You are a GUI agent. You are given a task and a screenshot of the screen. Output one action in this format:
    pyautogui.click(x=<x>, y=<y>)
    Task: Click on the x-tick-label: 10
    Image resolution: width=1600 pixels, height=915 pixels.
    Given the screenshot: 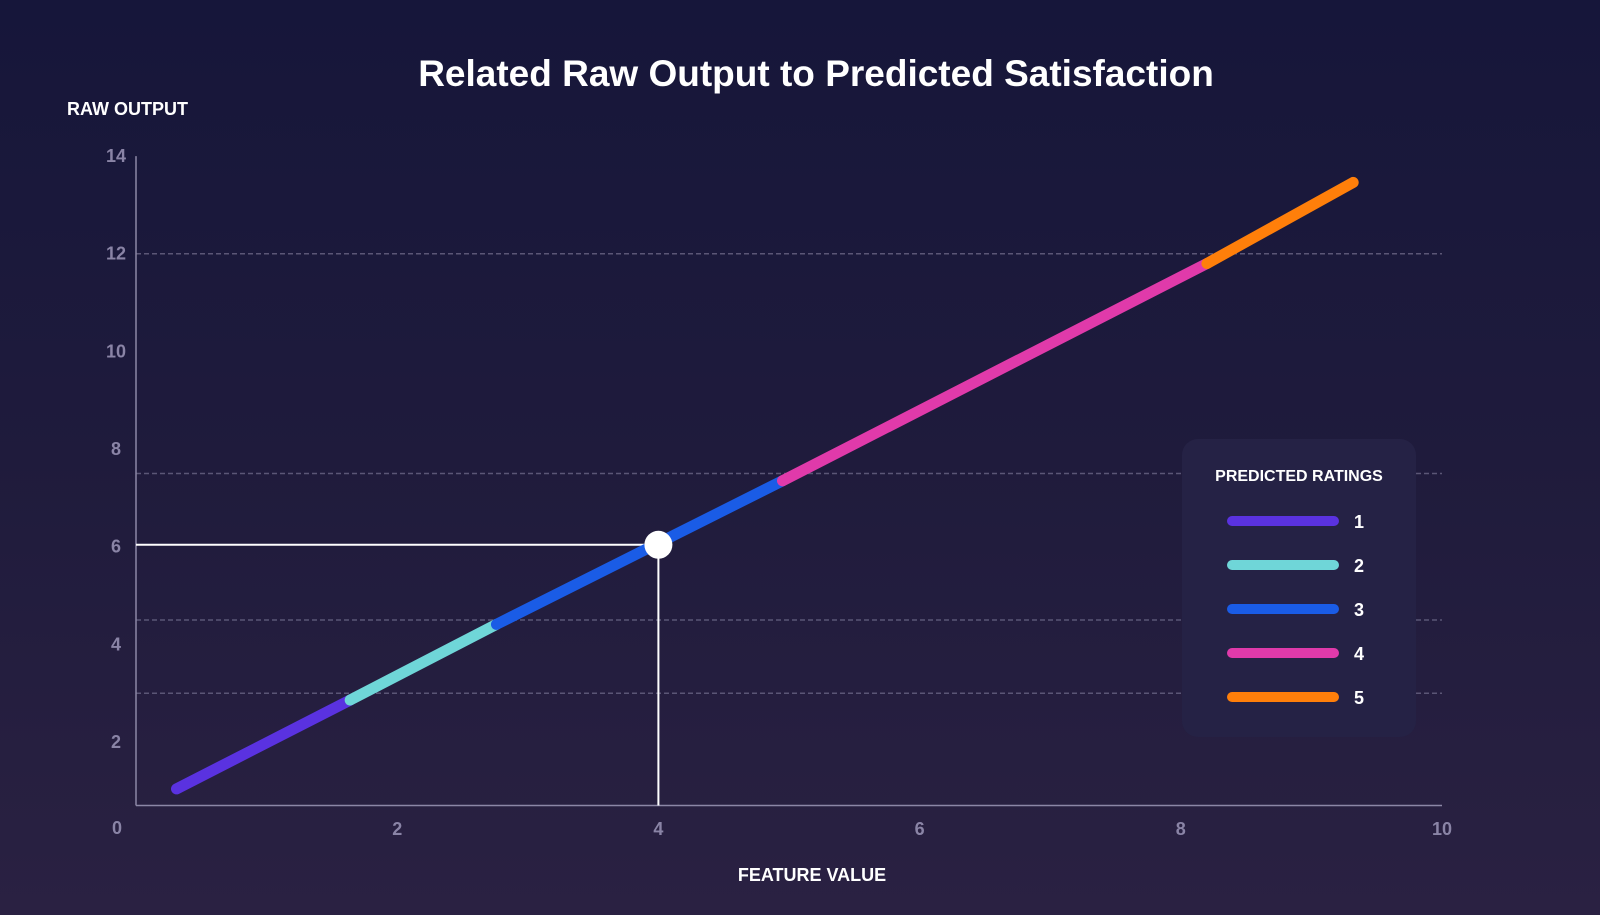 What is the action you would take?
    pyautogui.click(x=1442, y=829)
    